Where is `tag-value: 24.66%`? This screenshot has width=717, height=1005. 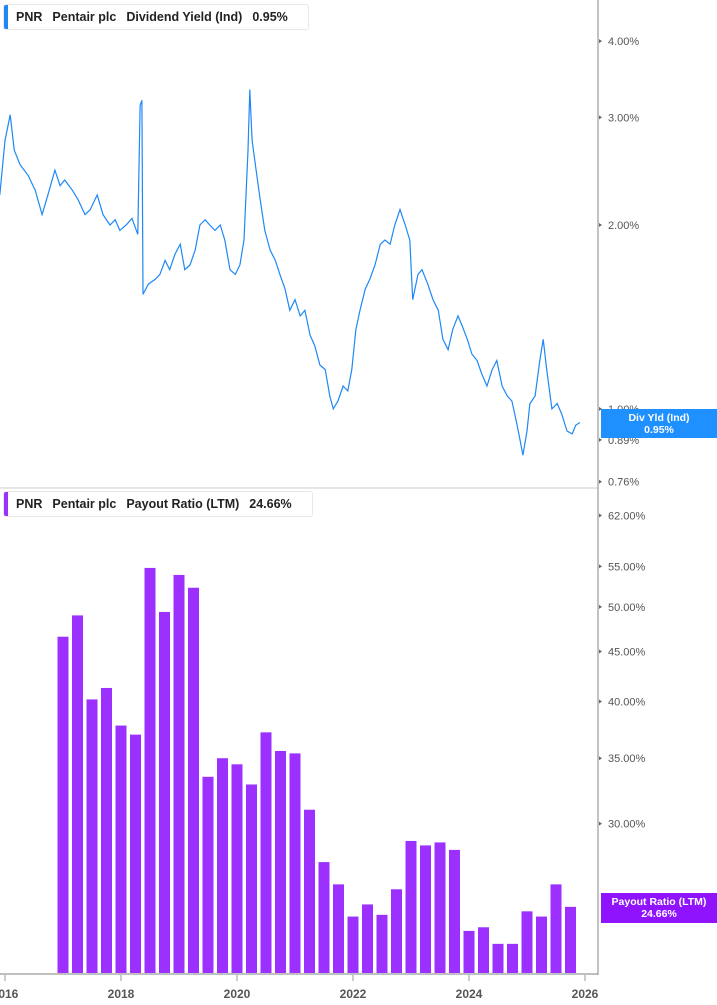
tag-value: 24.66% is located at coordinates (659, 914).